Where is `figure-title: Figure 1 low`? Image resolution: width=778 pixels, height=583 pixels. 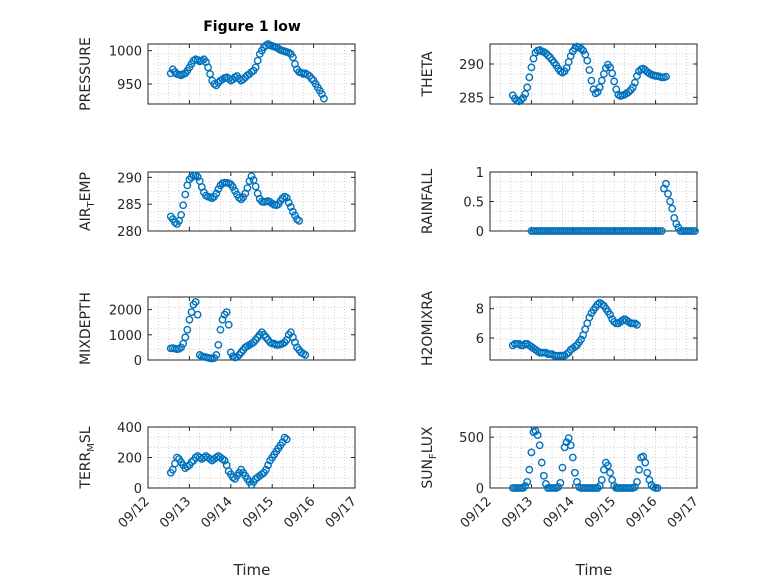
figure-title: Figure 1 low is located at coordinates (252, 27).